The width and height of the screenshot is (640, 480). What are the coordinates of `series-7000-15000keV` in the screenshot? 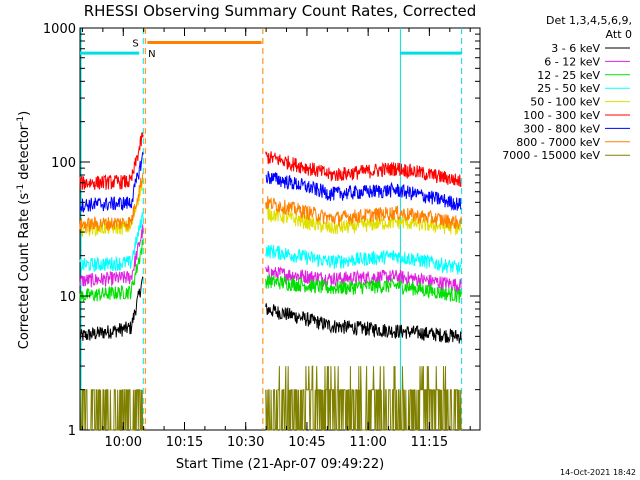 It's located at (271, 398).